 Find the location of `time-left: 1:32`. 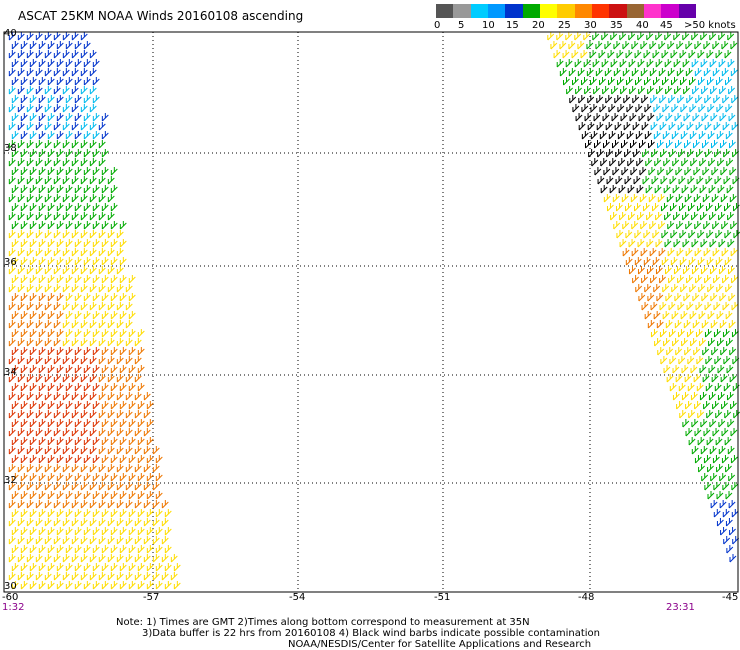

time-left: 1:32 is located at coordinates (13, 607).